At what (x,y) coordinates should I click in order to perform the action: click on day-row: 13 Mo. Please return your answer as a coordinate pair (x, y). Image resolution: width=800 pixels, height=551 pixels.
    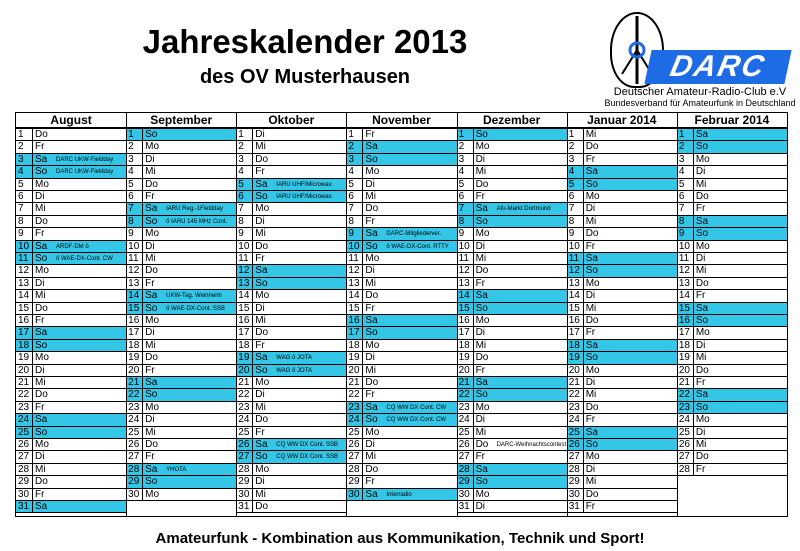
    Looking at the image, I should click on (621, 284).